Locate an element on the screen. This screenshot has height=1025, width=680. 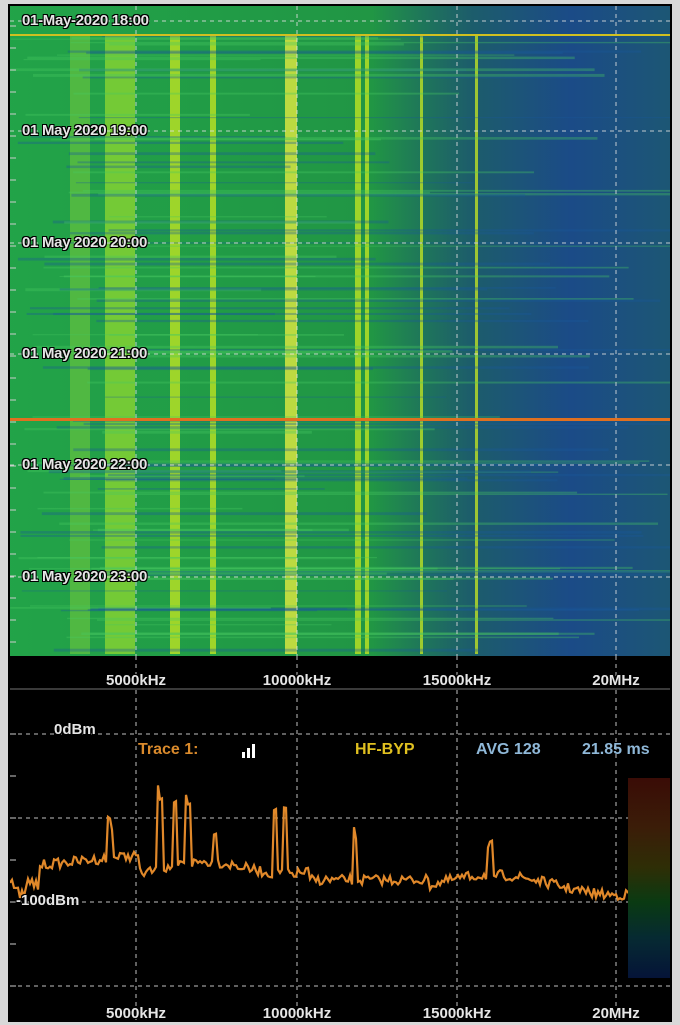
signal-bars-icon is located at coordinates (251, 750).